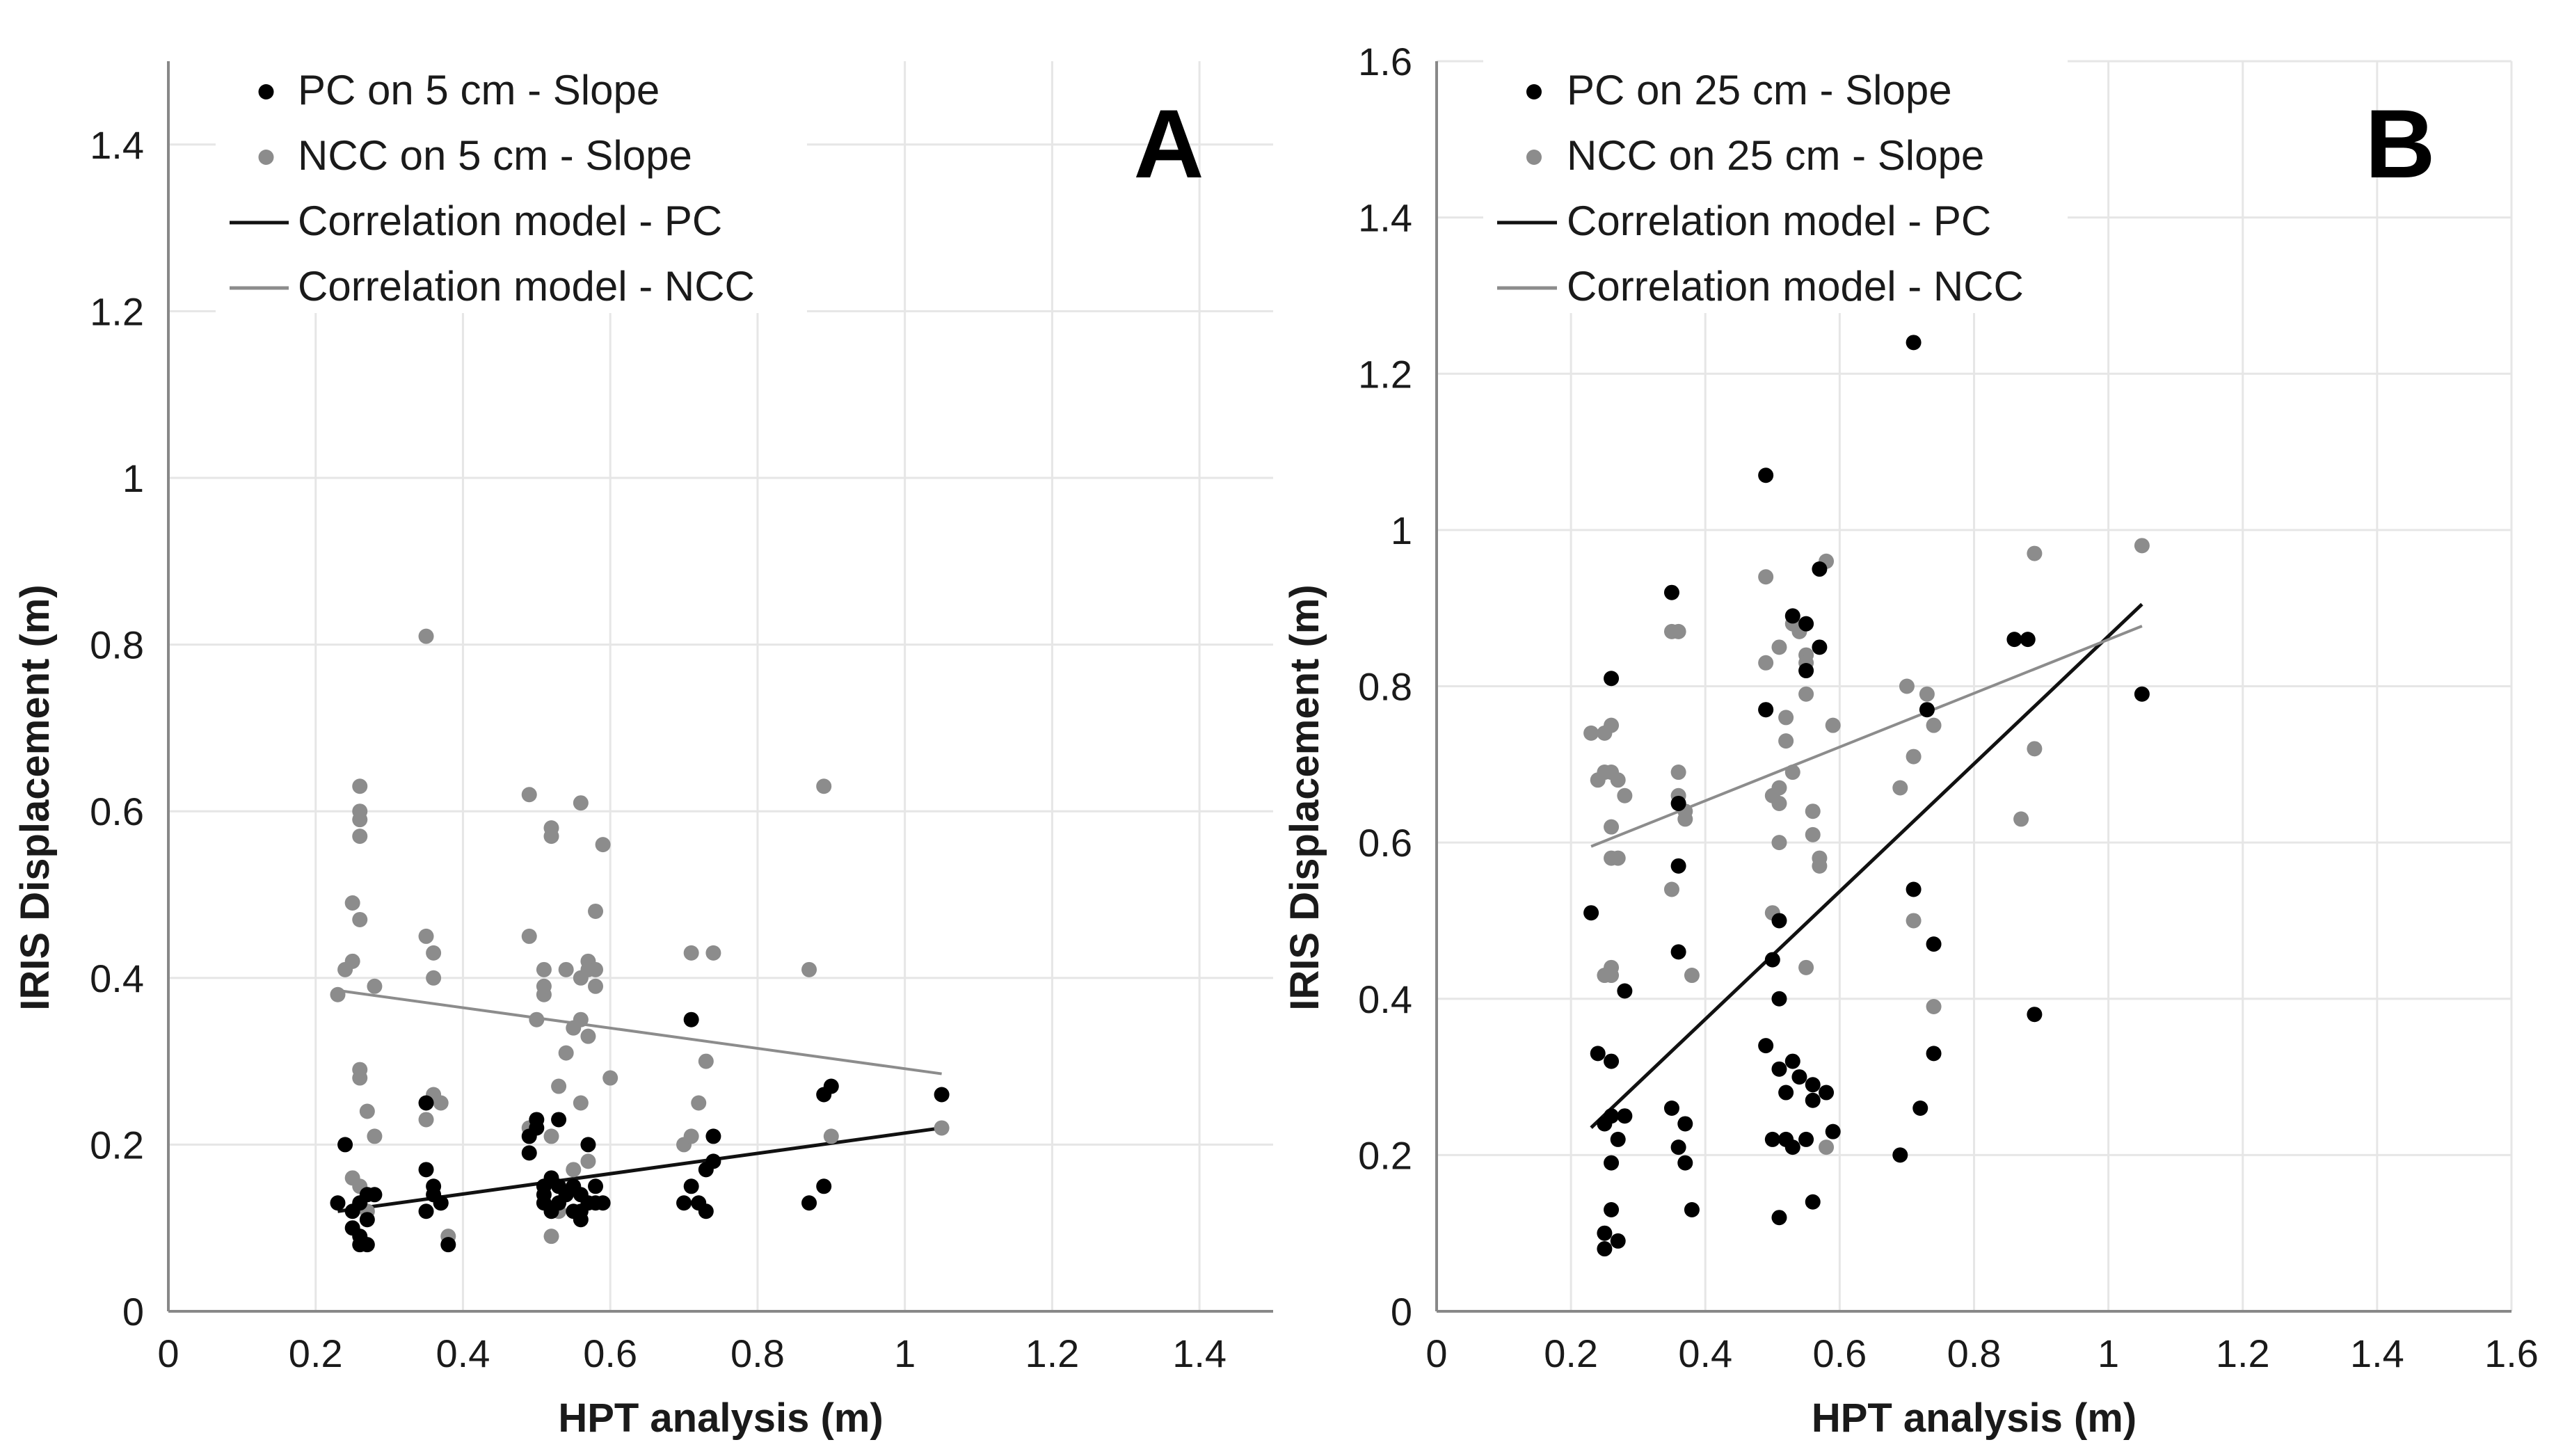 The height and width of the screenshot is (1456, 2556). Describe the element at coordinates (1385, 374) in the screenshot. I see `y-tick-label: 1.2` at that location.